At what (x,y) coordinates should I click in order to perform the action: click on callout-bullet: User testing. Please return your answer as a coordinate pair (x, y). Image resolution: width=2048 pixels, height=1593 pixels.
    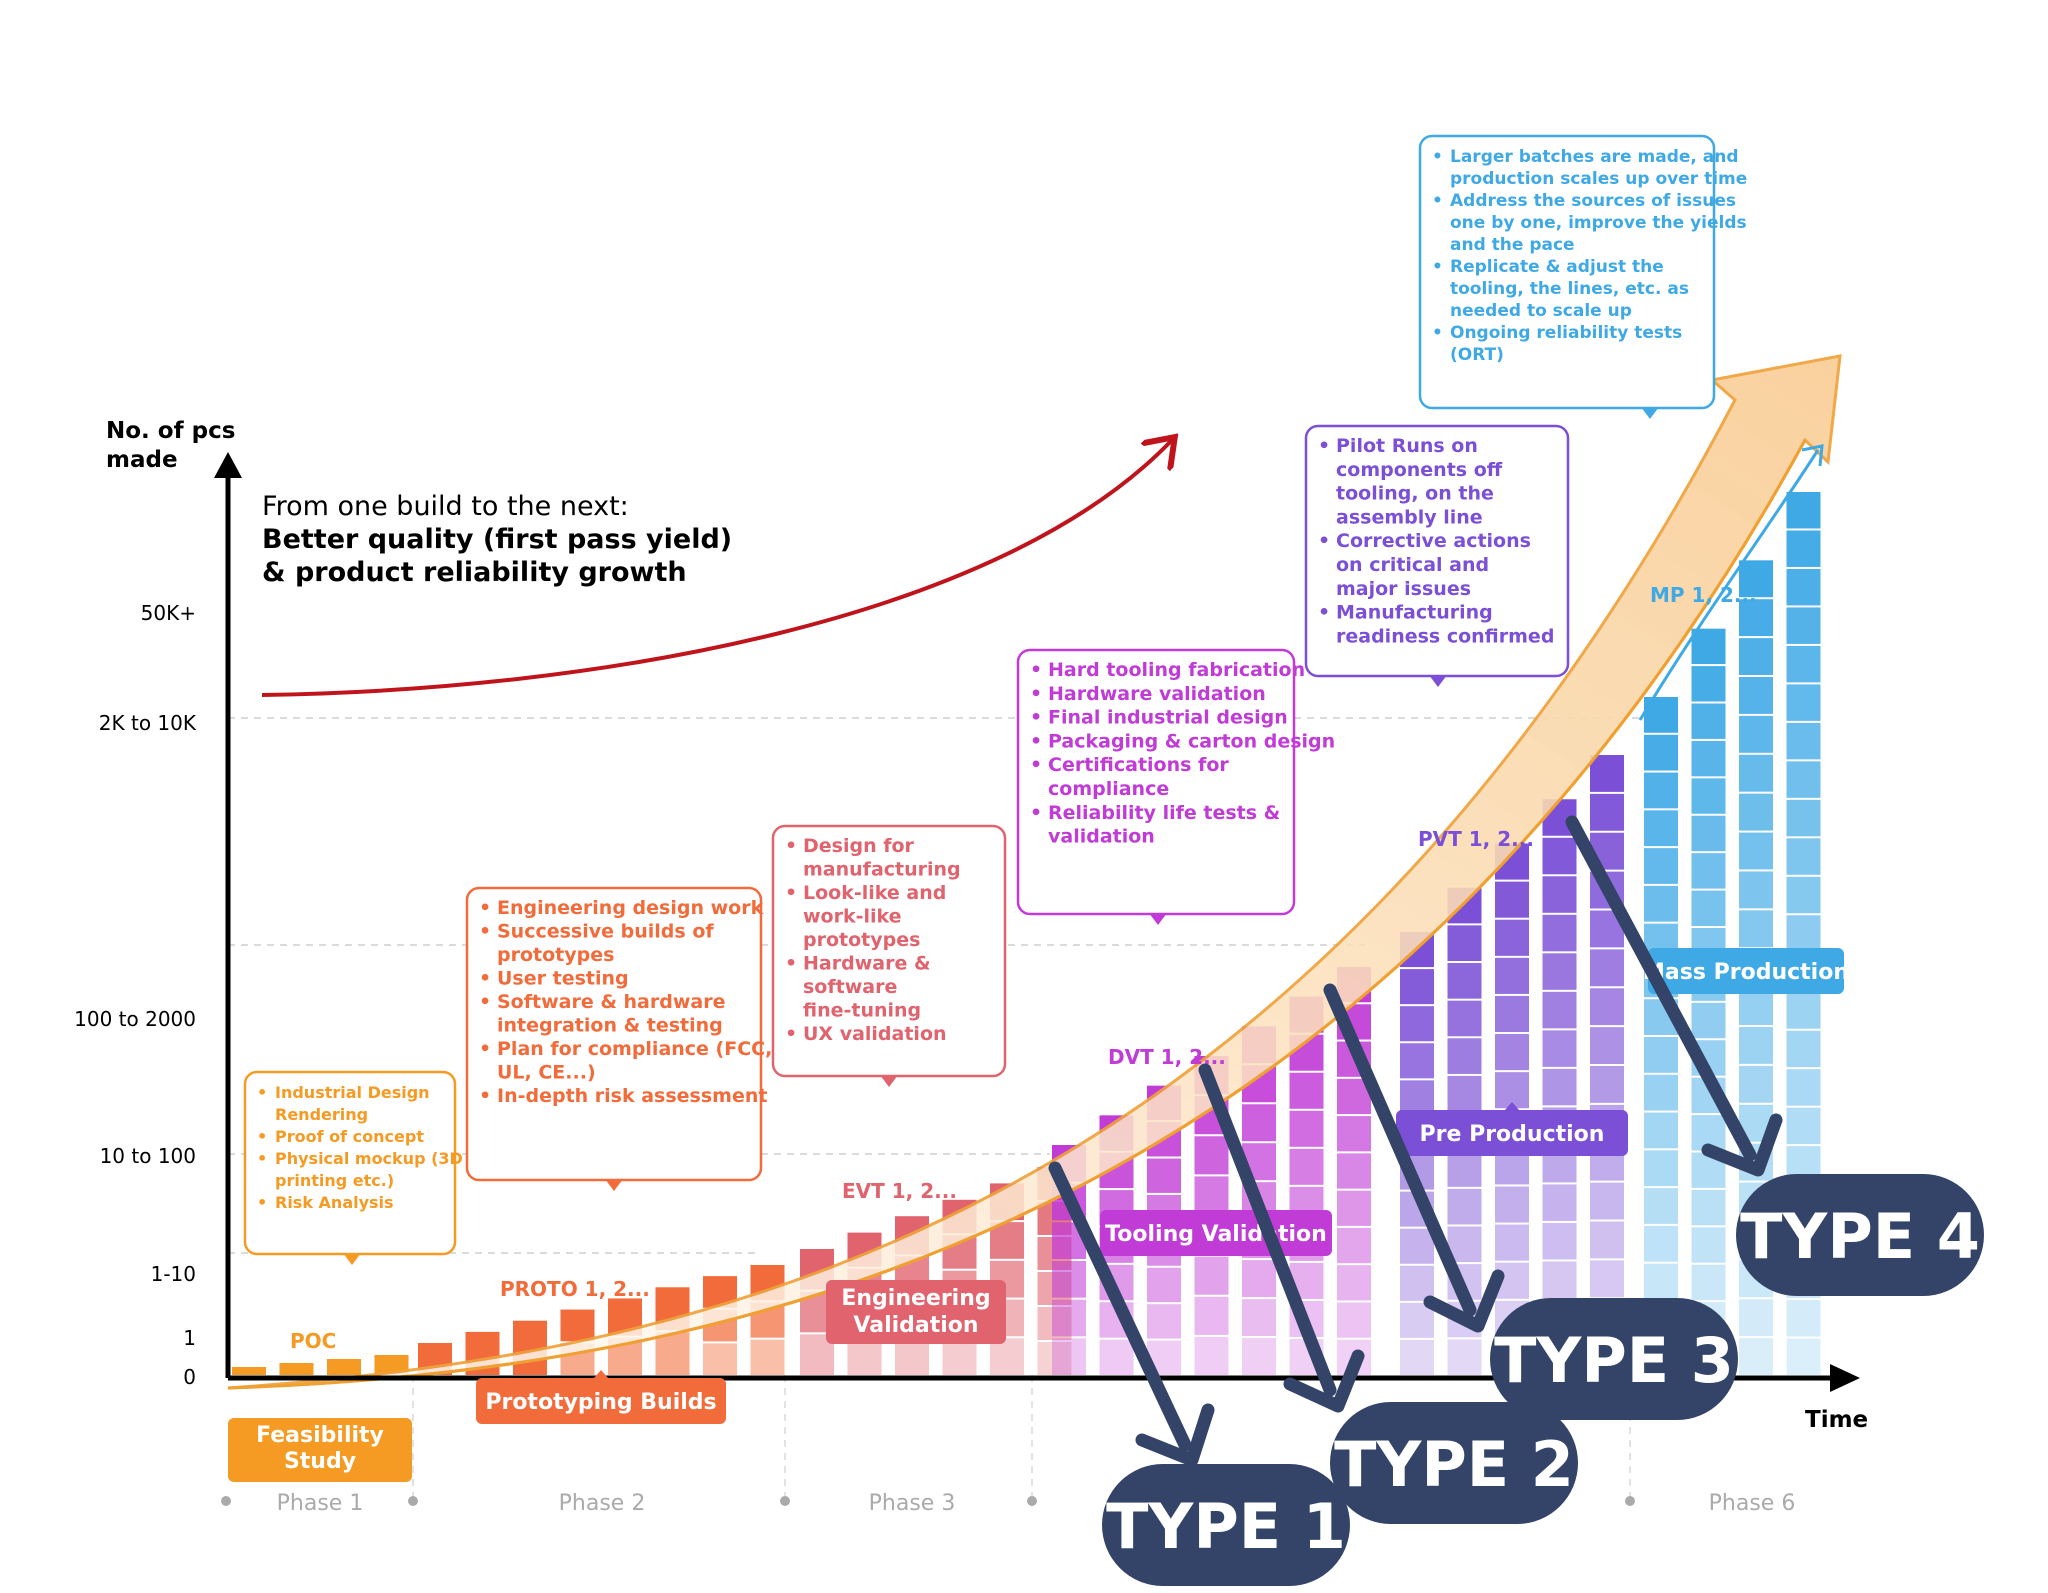
    Looking at the image, I should click on (563, 979).